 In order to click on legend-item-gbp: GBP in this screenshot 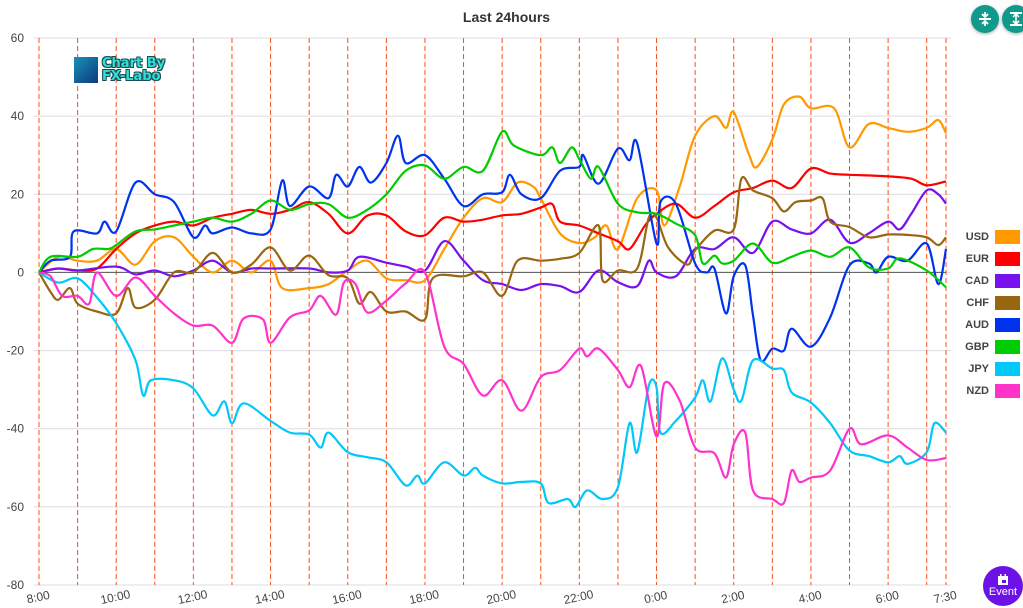, I will do `click(987, 347)`.